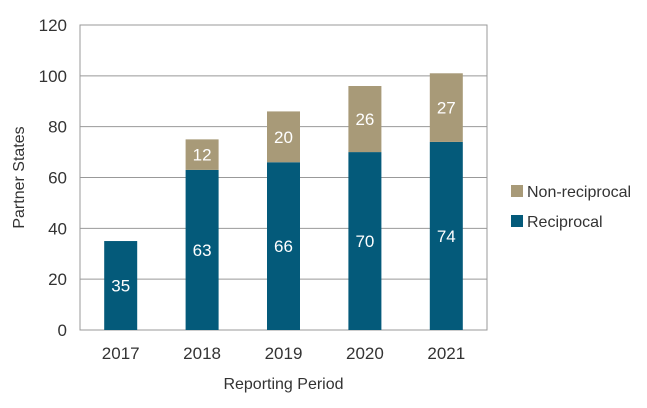 This screenshot has width=647, height=408. I want to click on y-axis-title: Partner States, so click(19, 177).